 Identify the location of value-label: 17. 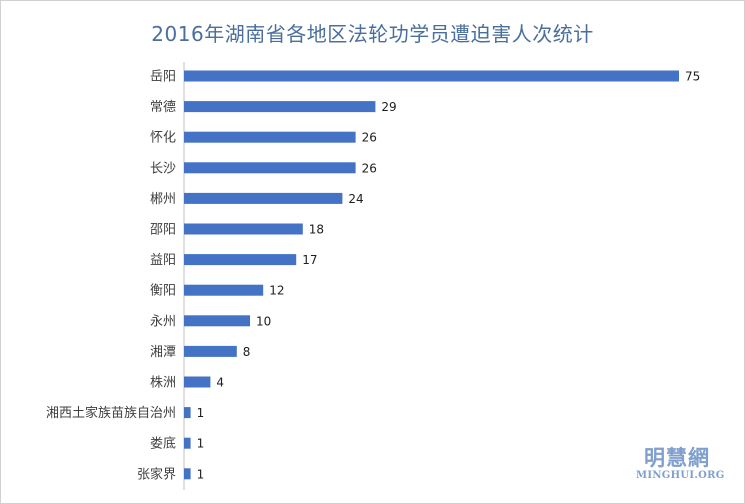
(309, 260).